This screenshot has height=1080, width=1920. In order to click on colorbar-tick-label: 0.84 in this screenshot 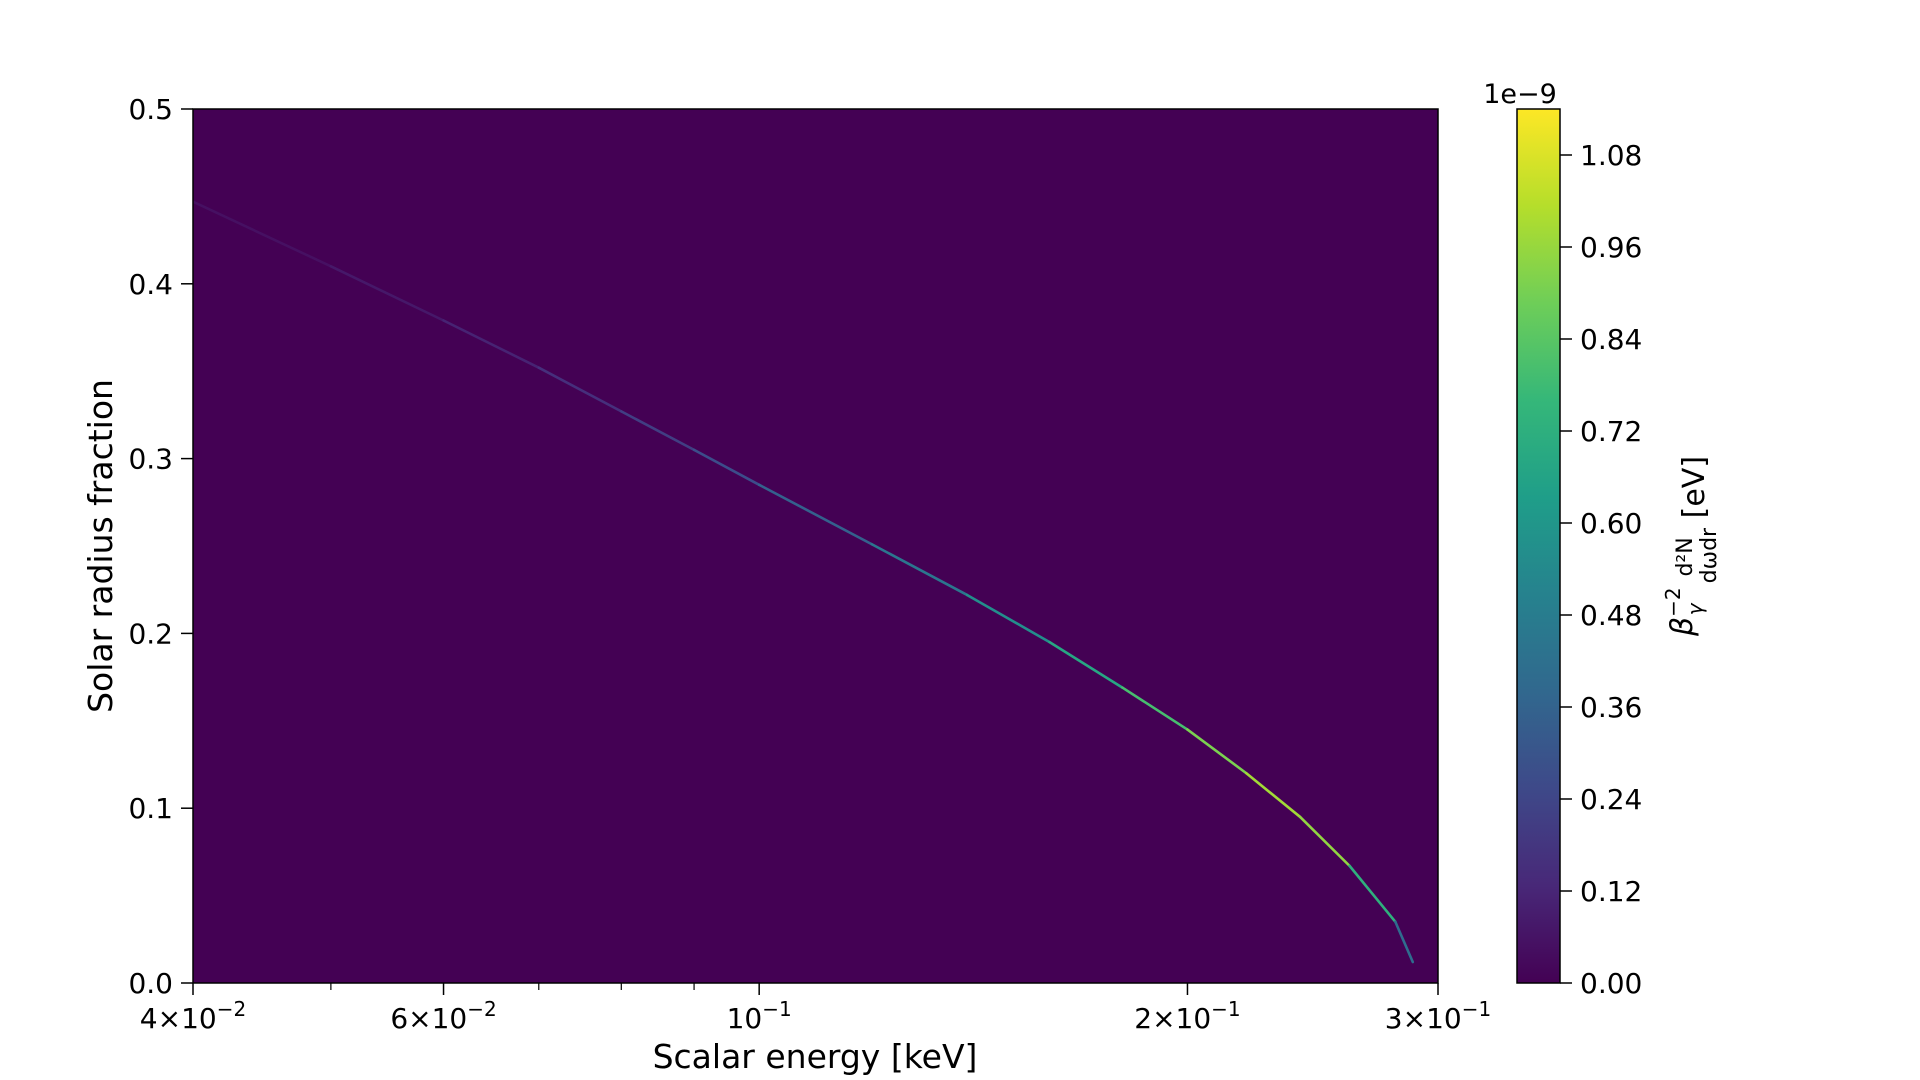, I will do `click(1611, 339)`.